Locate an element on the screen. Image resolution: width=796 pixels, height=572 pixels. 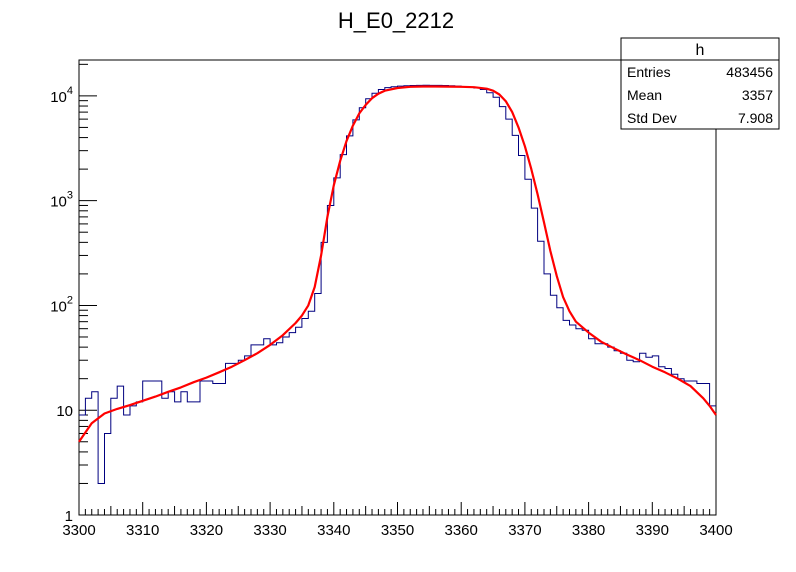
stats-value-entries: 483456 is located at coordinates (749, 72).